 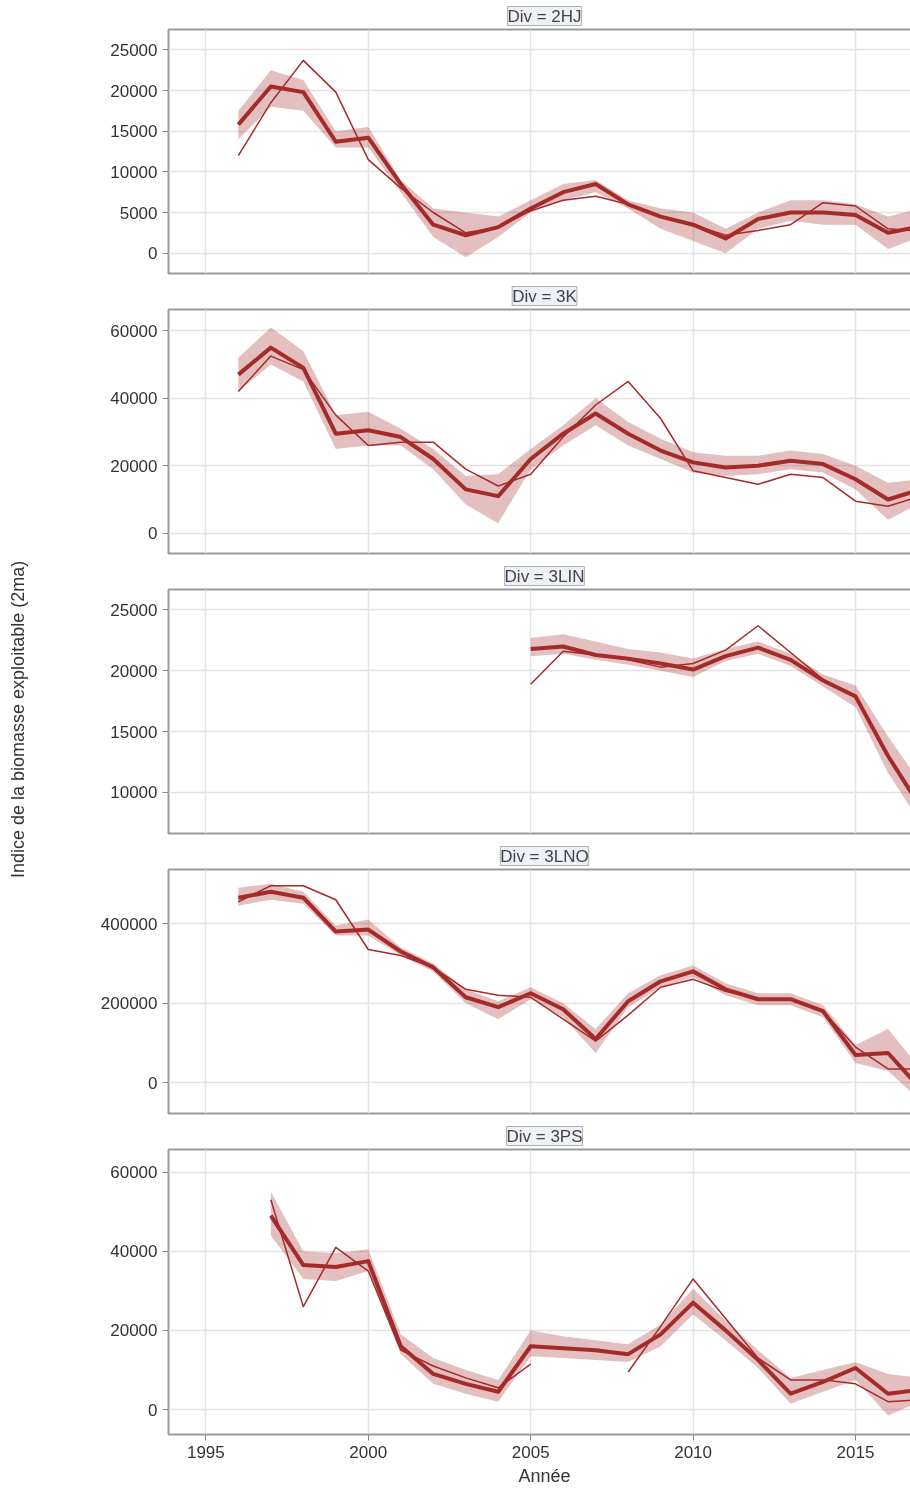 What do you see at coordinates (205, 1452) in the screenshot?
I see `x-tick-label: 1995` at bounding box center [205, 1452].